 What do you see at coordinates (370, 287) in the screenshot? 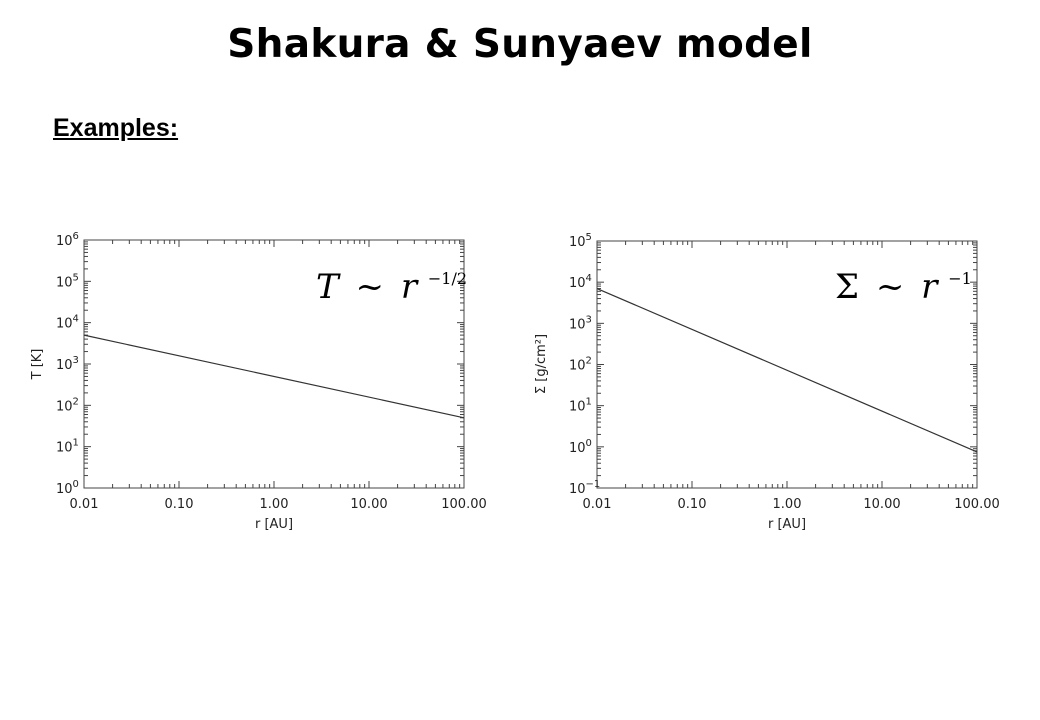
I see `eq-left-relation: ~` at bounding box center [370, 287].